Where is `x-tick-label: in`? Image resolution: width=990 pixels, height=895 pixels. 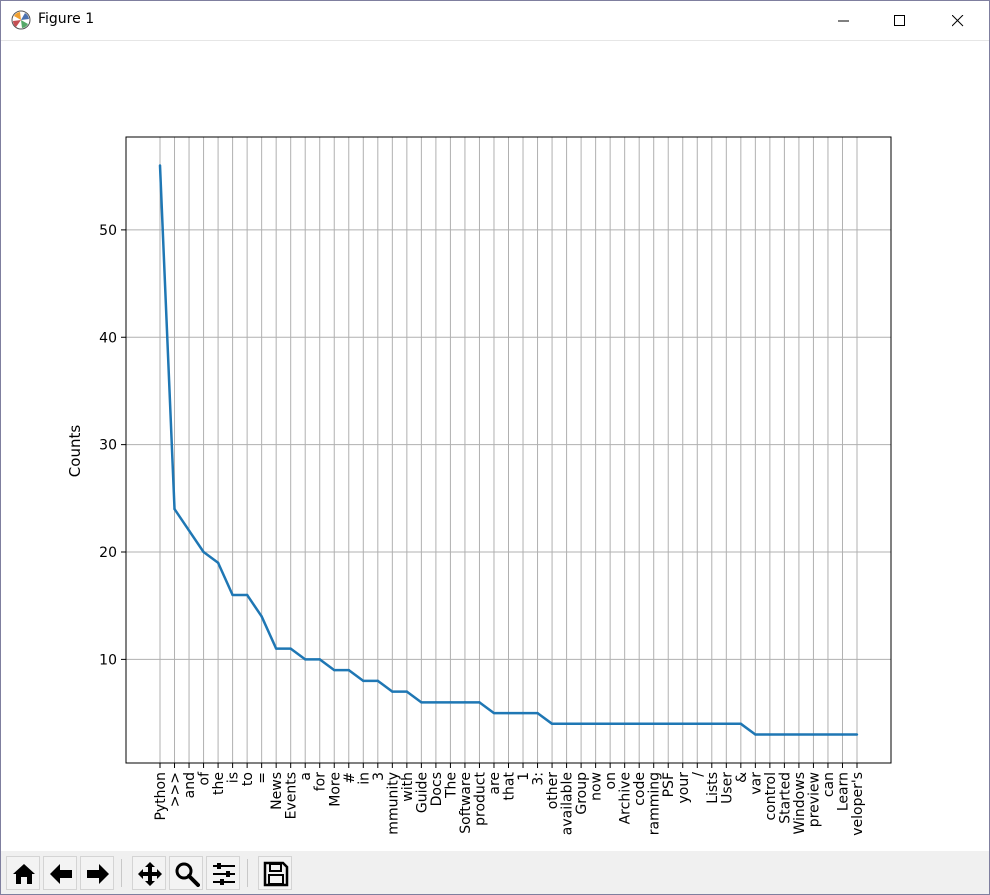
x-tick-label: in is located at coordinates (364, 778).